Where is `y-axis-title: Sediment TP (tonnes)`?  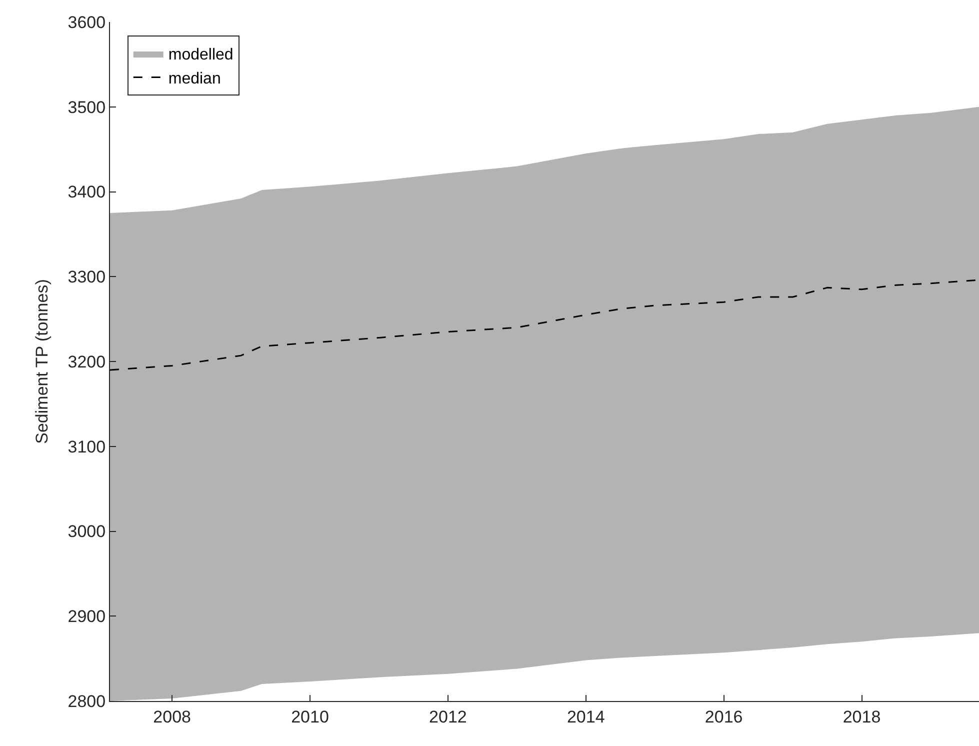
y-axis-title: Sediment TP (tonnes) is located at coordinates (42, 361).